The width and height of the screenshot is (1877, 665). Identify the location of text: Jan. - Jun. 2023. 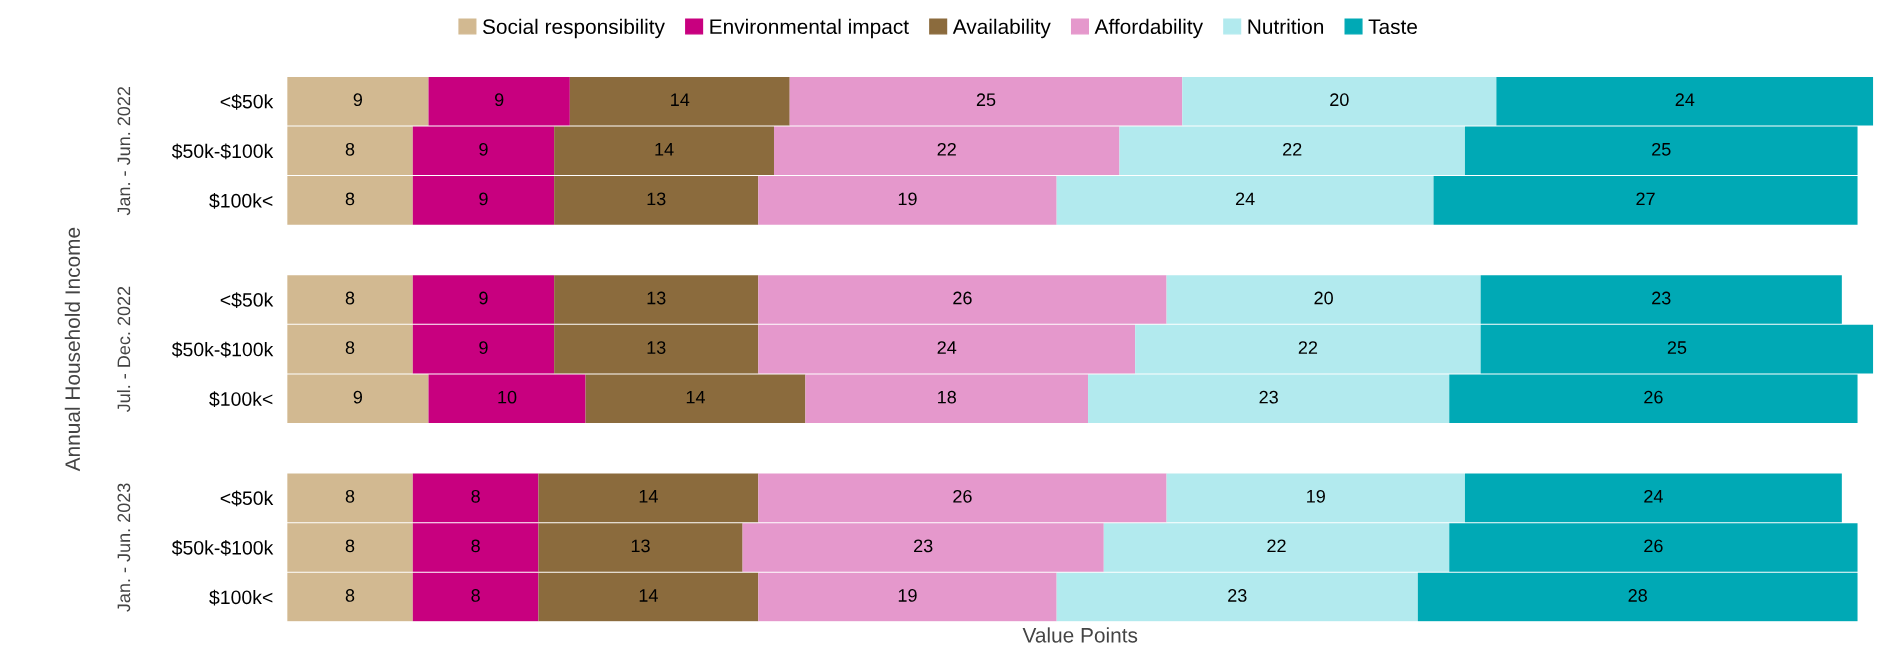
(124, 547).